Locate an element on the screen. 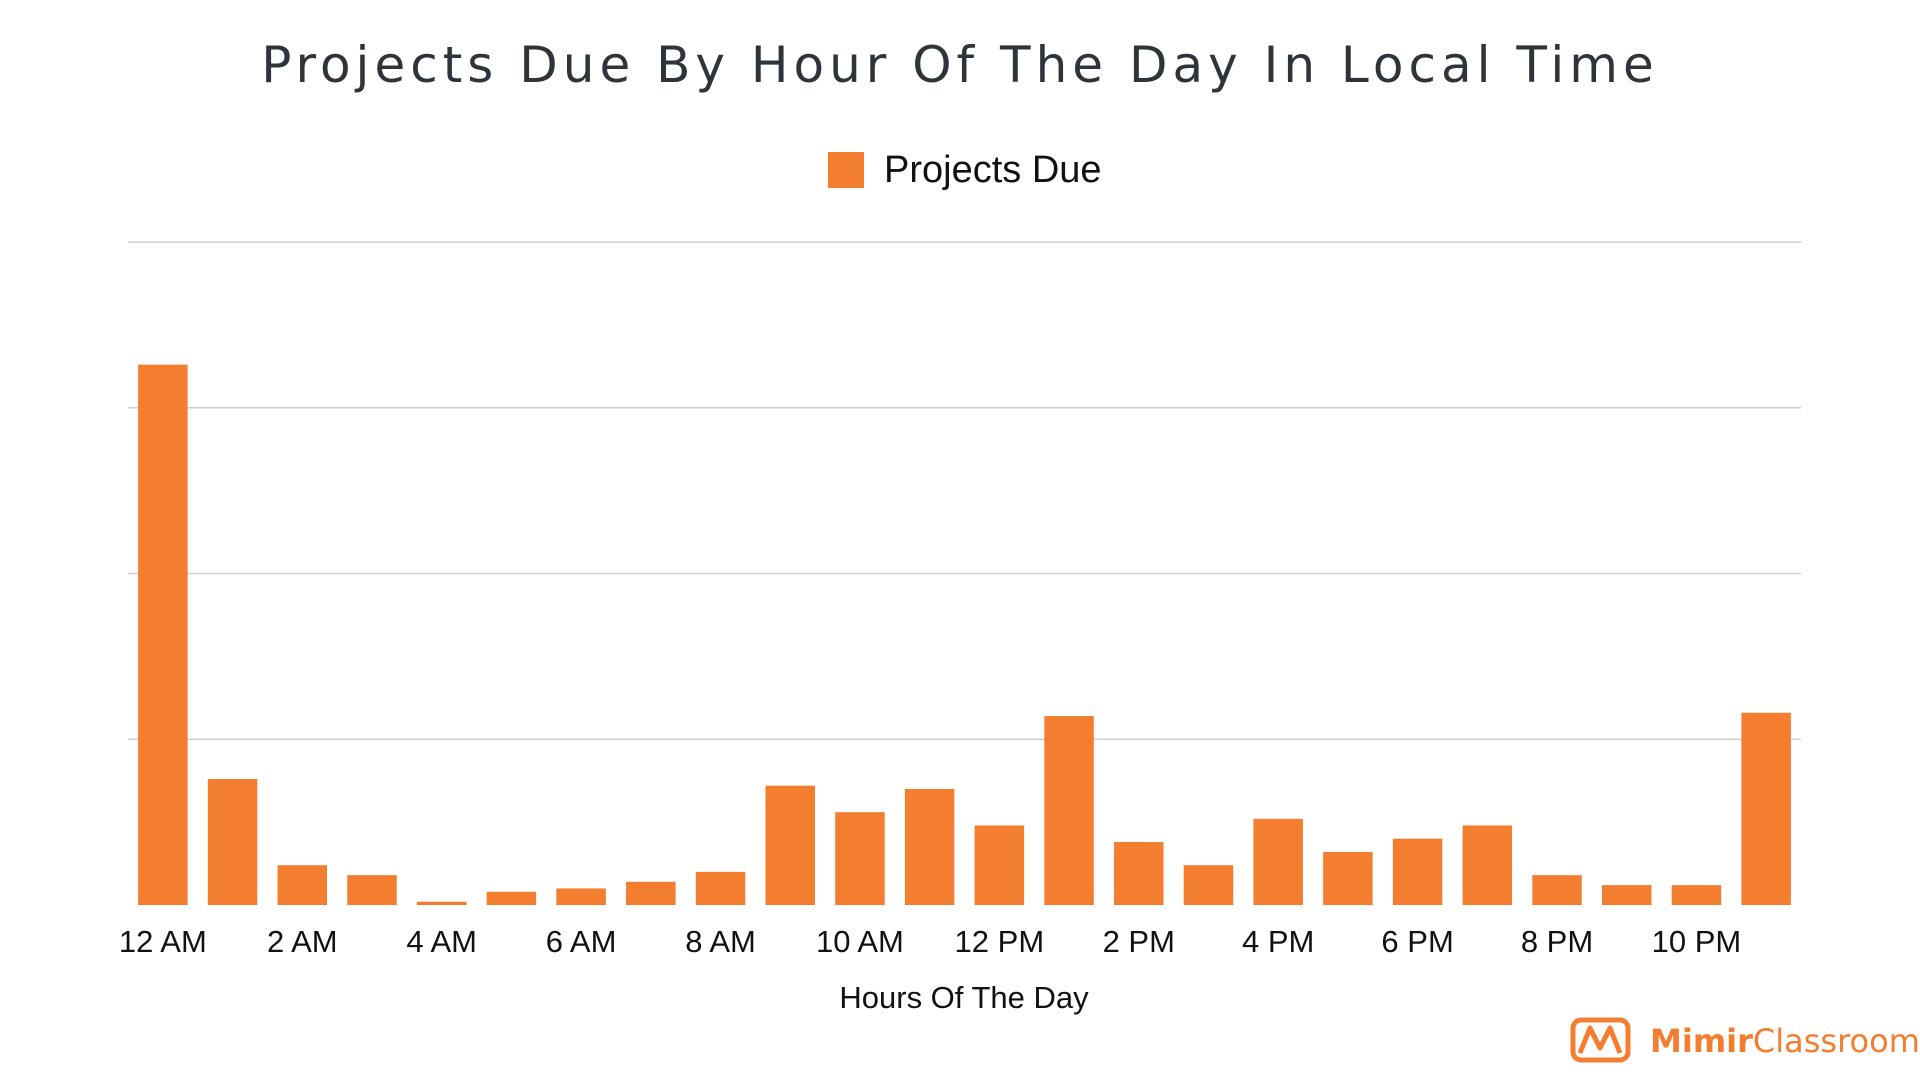  bar-4-pm is located at coordinates (1278, 861).